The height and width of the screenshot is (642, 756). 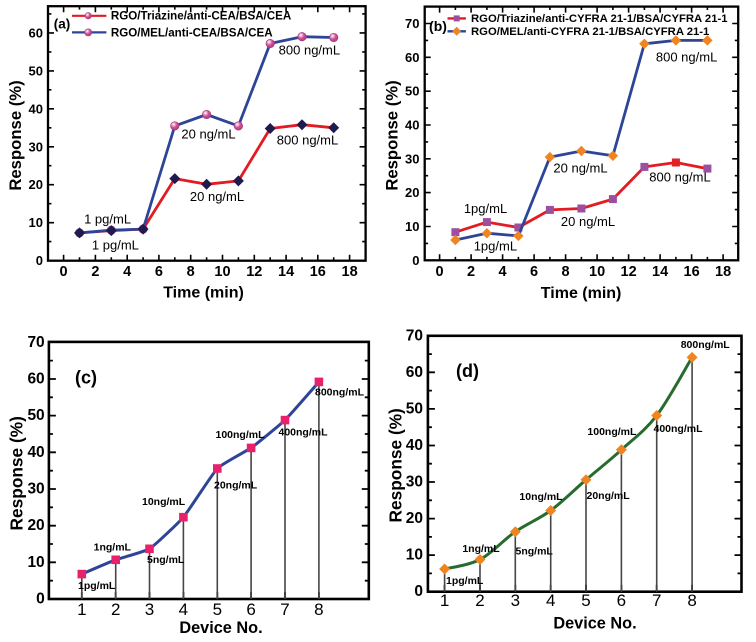 I want to click on svg-text: (c), so click(x=86, y=378).